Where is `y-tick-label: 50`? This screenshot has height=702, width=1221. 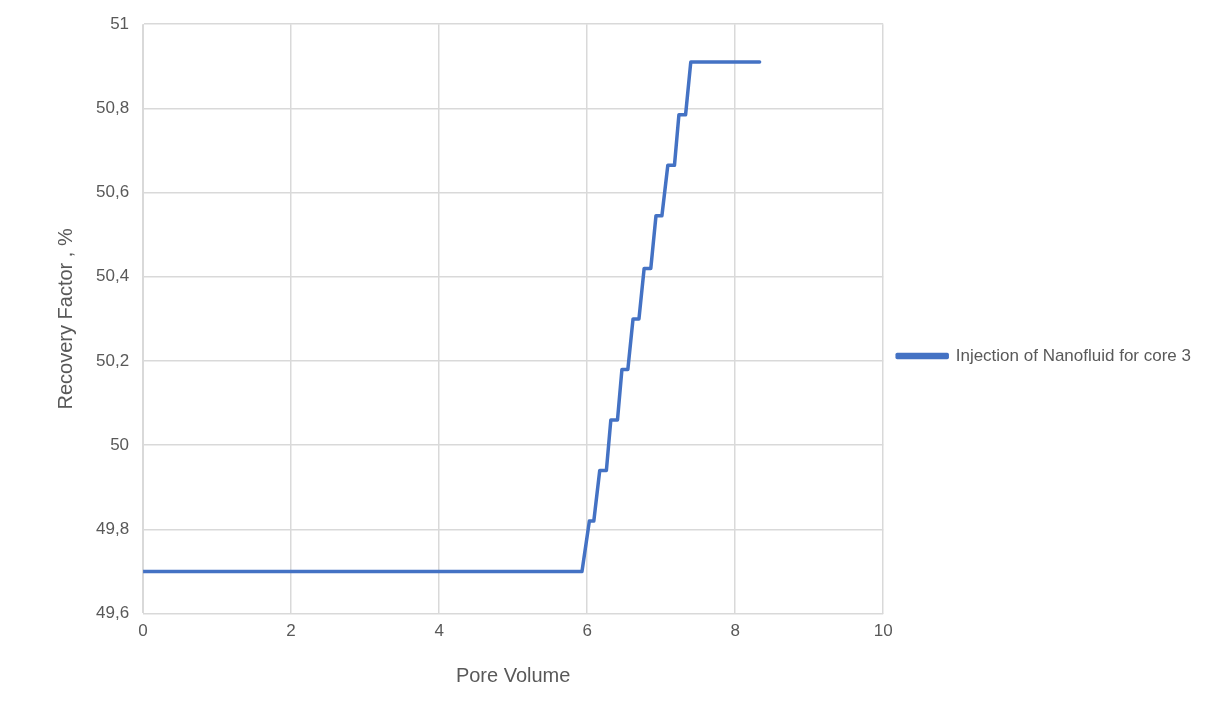
y-tick-label: 50 is located at coordinates (120, 444).